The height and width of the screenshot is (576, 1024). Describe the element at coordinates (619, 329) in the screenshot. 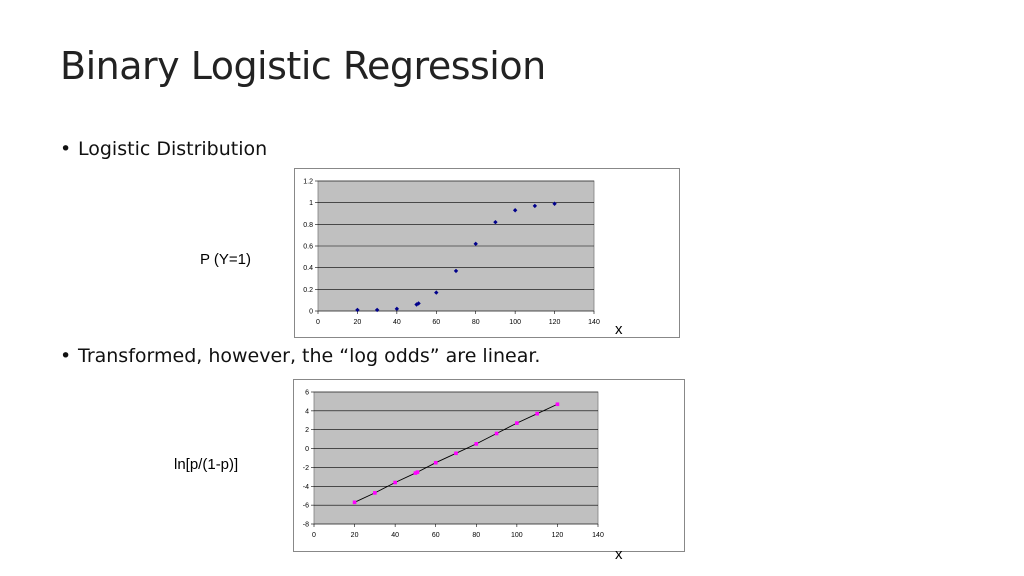

I see `chart1-x-caption: x` at that location.